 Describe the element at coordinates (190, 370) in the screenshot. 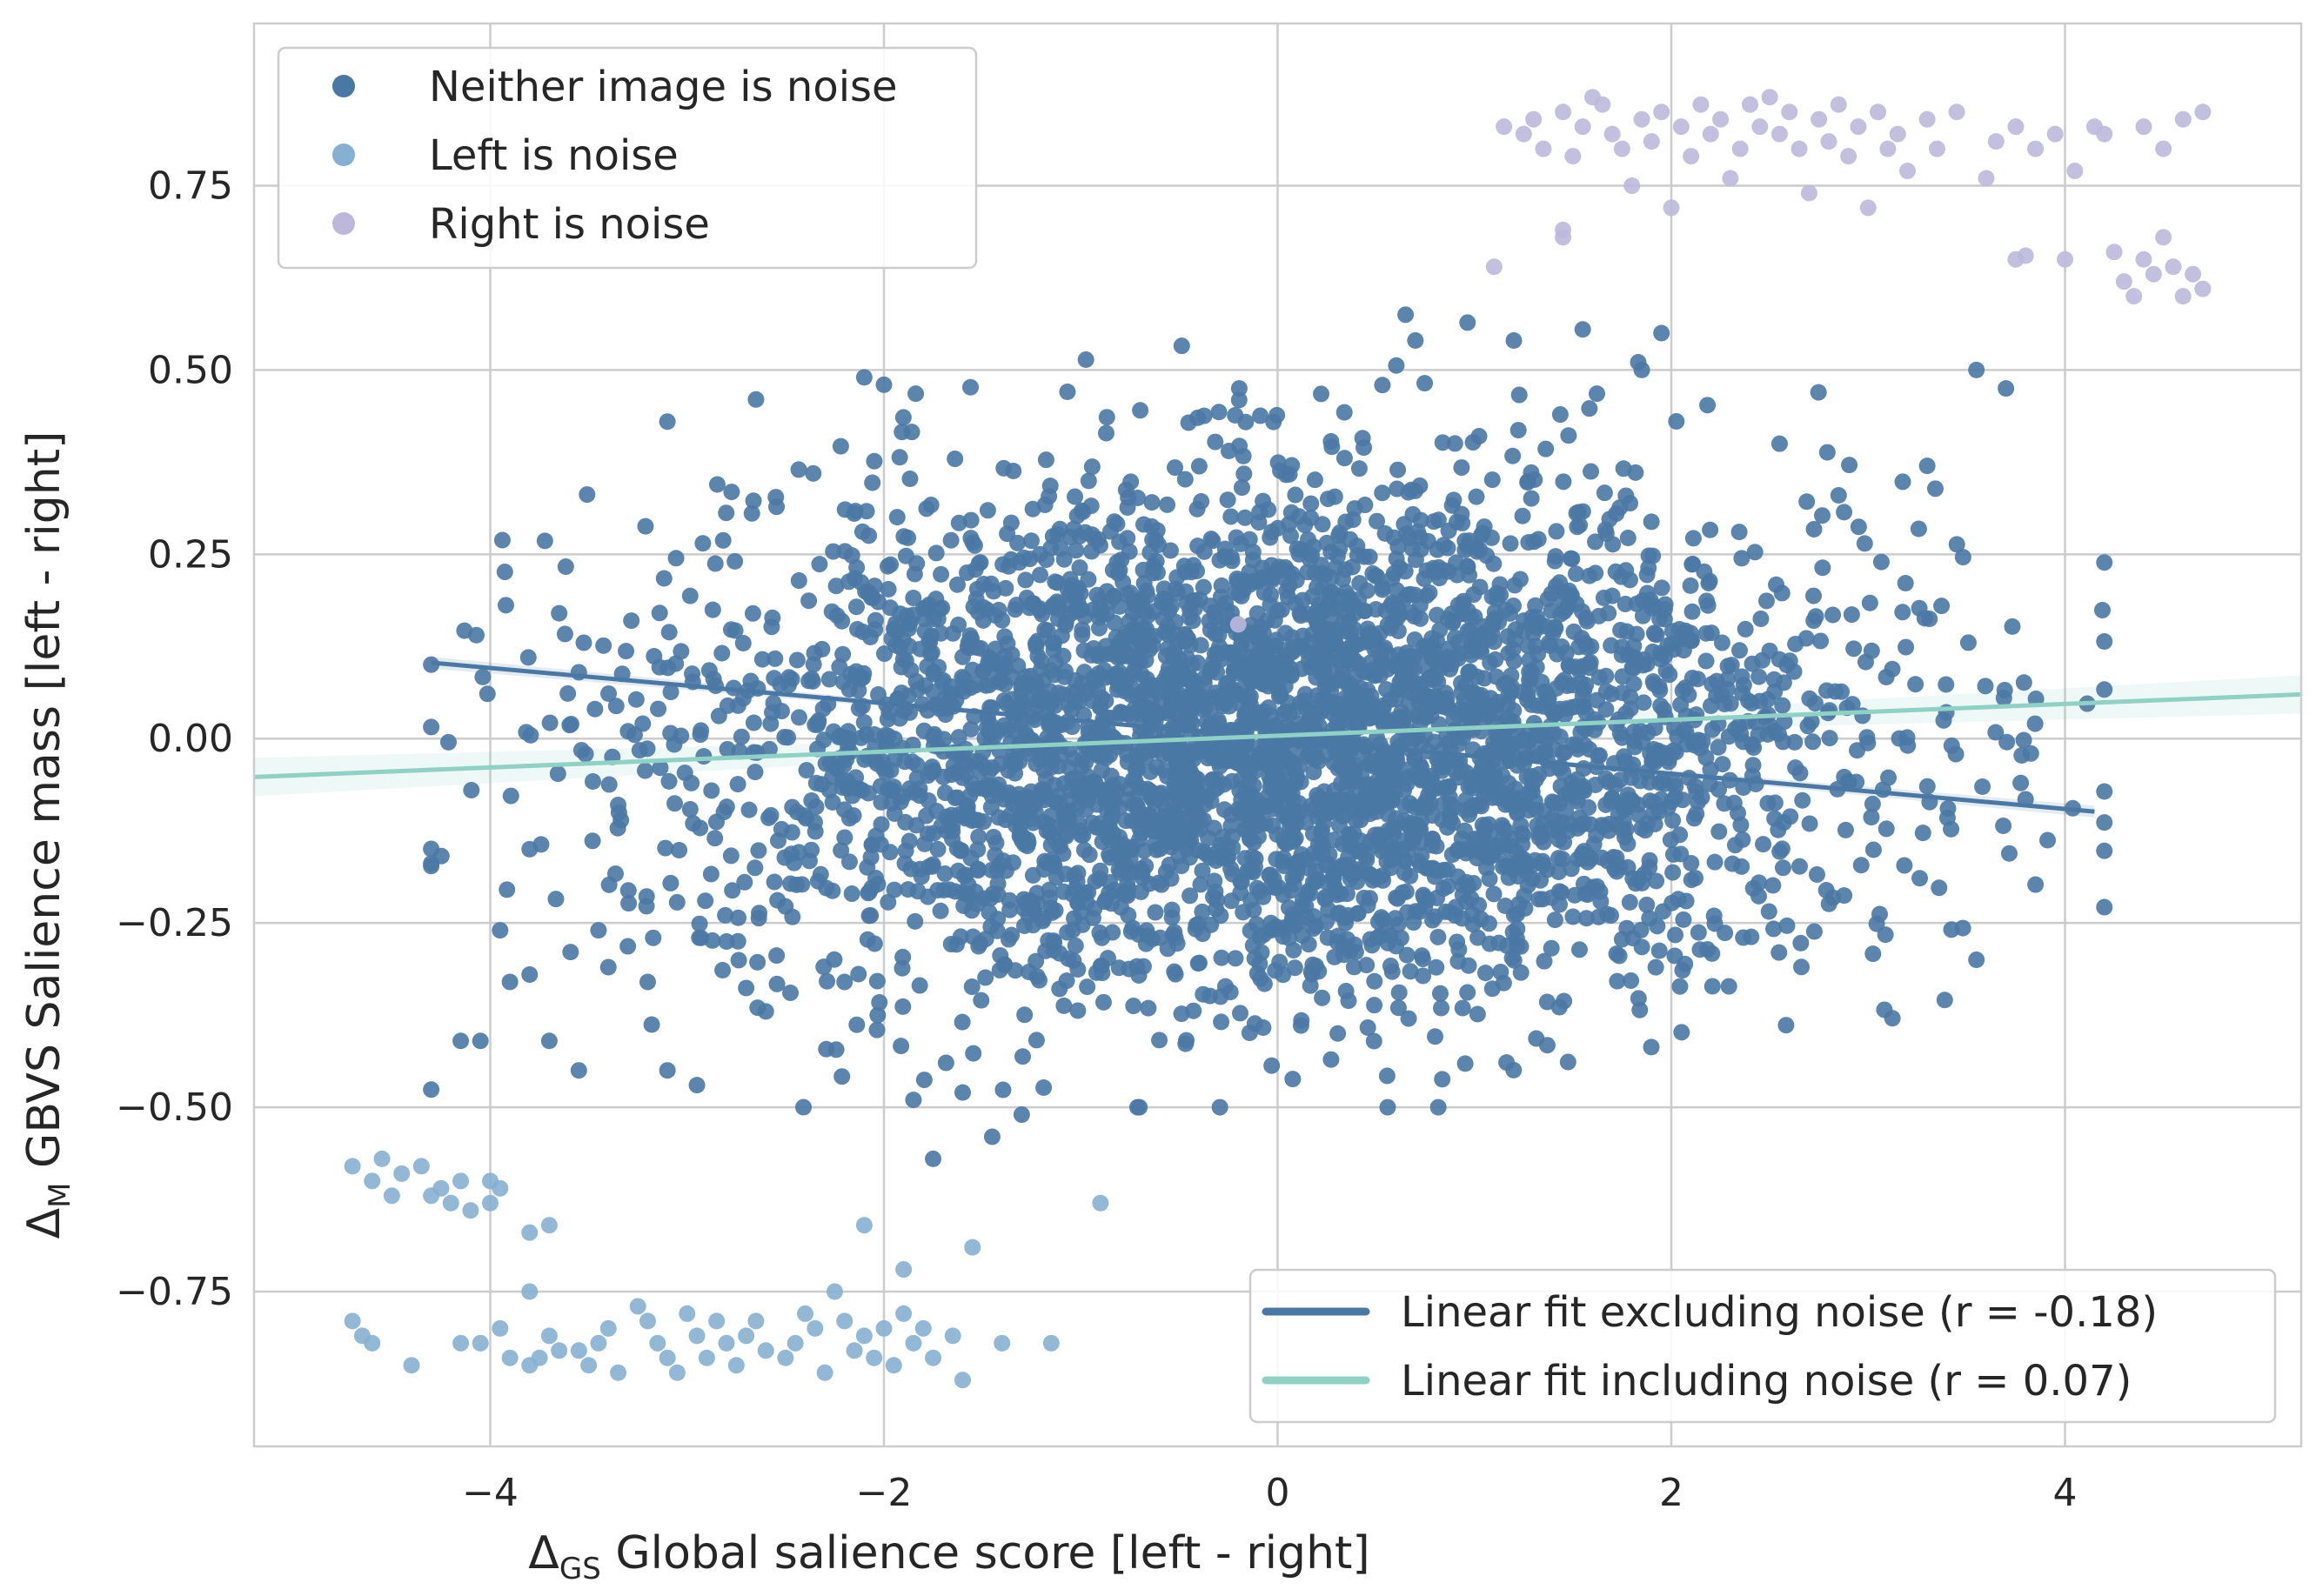

I see `y-tick-label: 0.50` at that location.